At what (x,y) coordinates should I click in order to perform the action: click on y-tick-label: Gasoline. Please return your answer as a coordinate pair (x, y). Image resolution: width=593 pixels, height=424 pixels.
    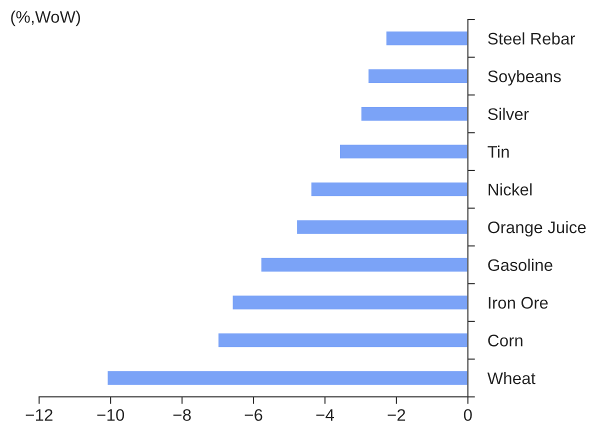
    Looking at the image, I should click on (520, 264).